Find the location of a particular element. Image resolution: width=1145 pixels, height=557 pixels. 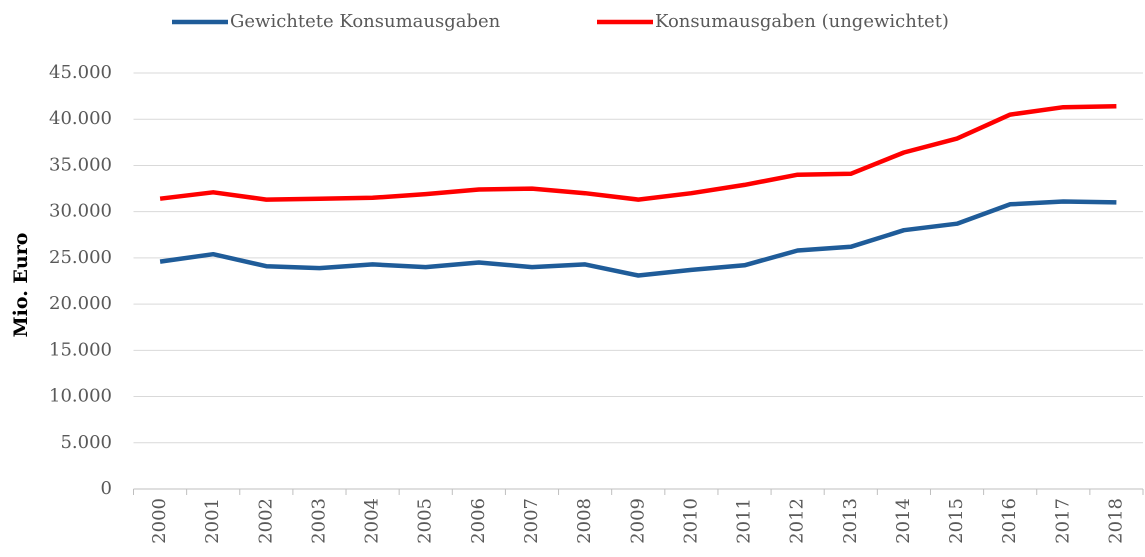

y-tick-label: 0 is located at coordinates (106, 488).